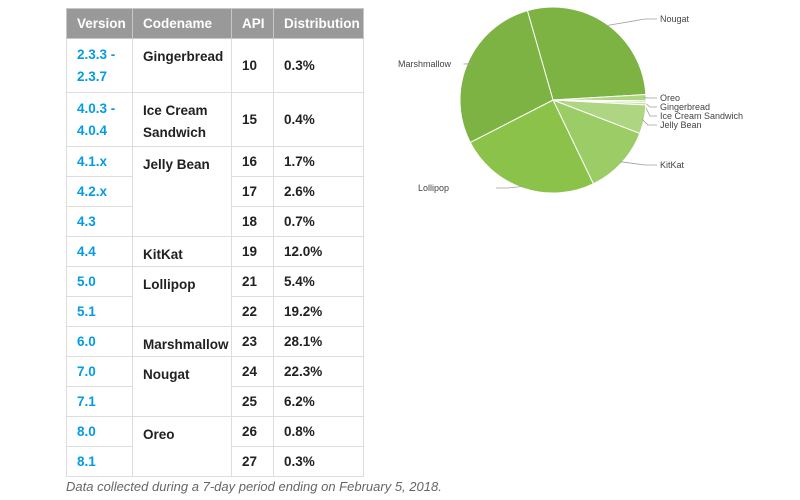 The width and height of the screenshot is (800, 500). I want to click on table-row: 8.0 Oreo 26 0.8%, so click(215, 446).